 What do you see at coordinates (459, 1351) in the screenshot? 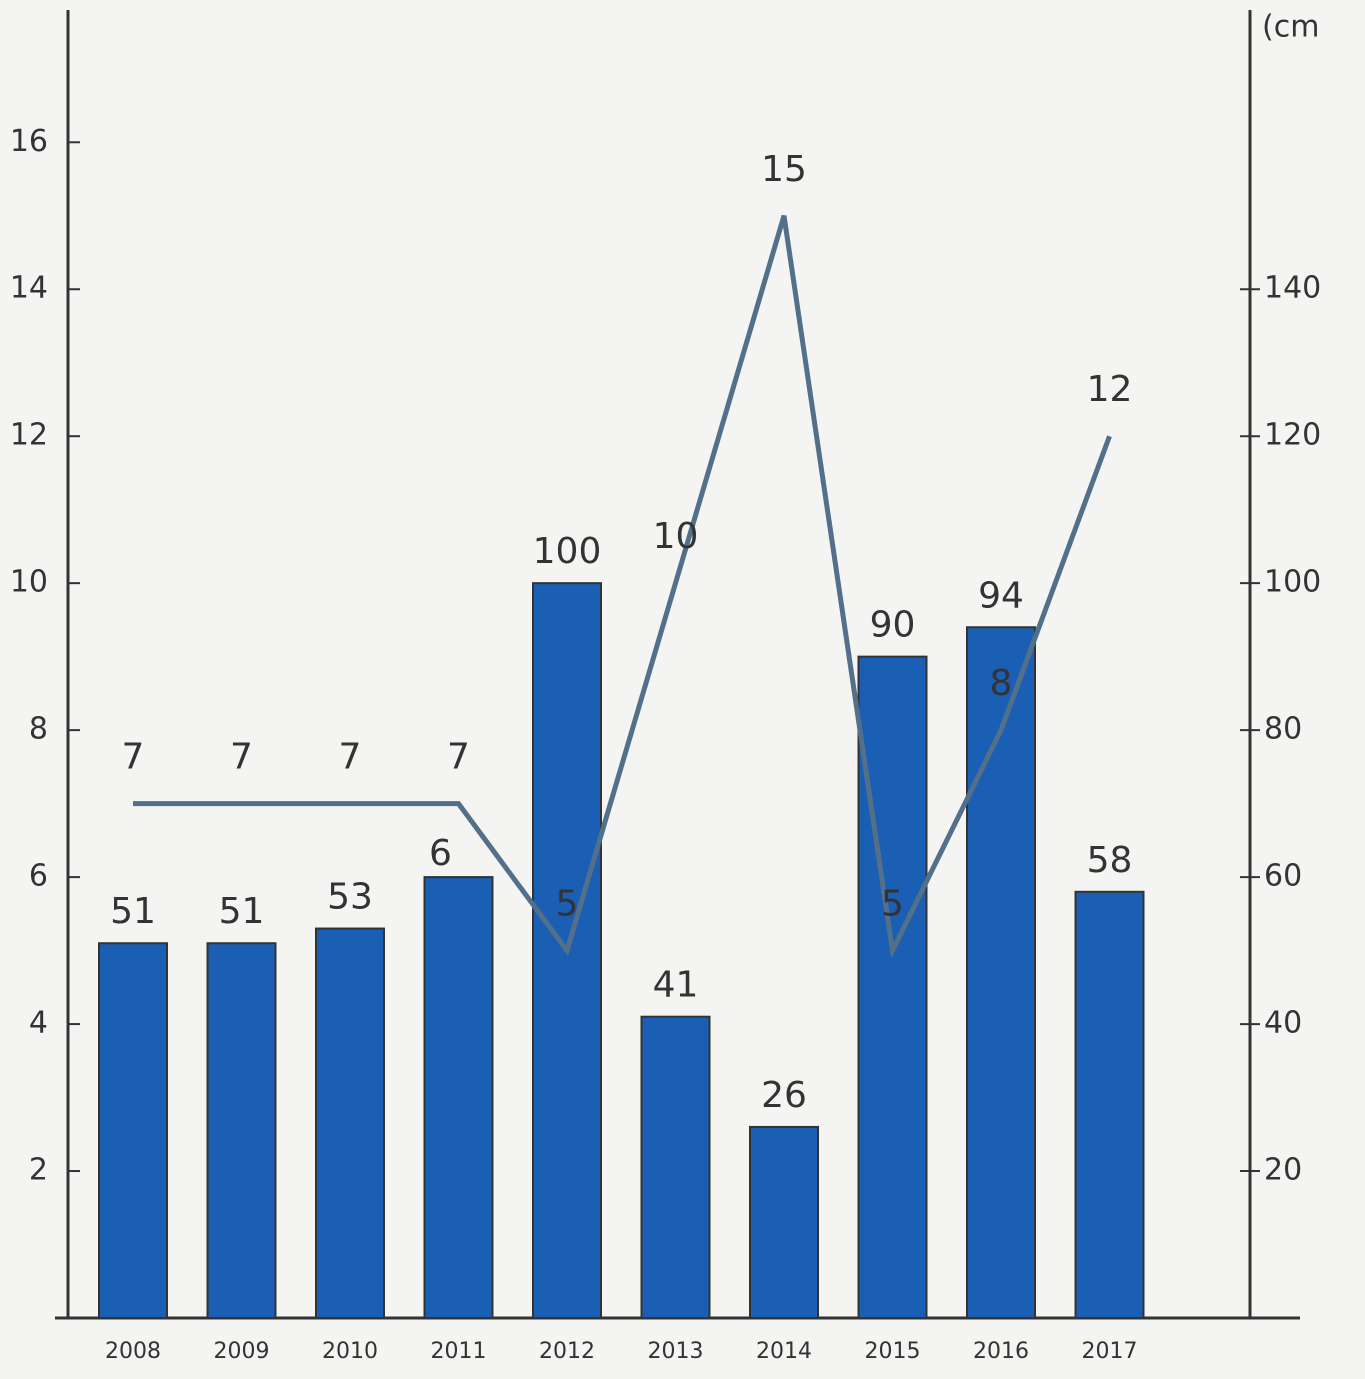
I see `x-tick-label: 2011` at bounding box center [459, 1351].